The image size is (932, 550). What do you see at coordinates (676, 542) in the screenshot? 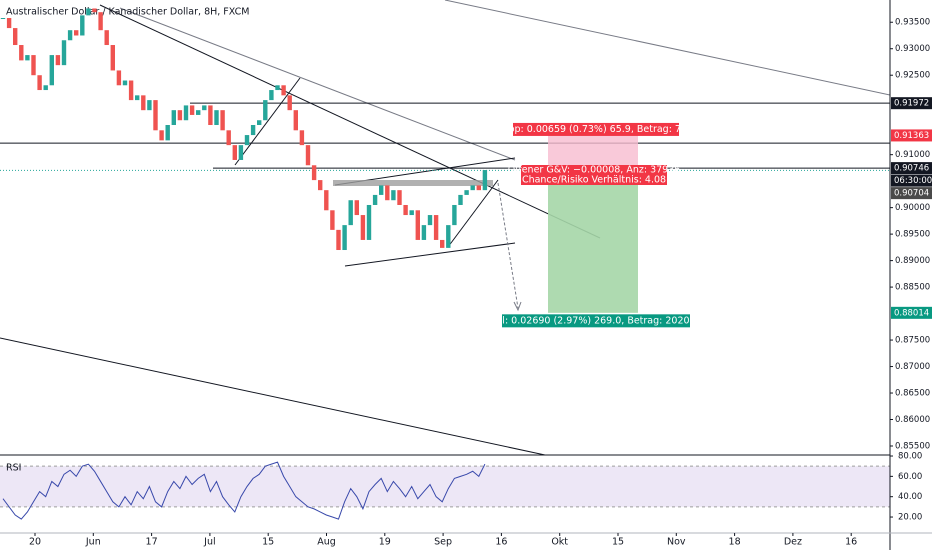
I see `x-tick-label: Nov` at bounding box center [676, 542].